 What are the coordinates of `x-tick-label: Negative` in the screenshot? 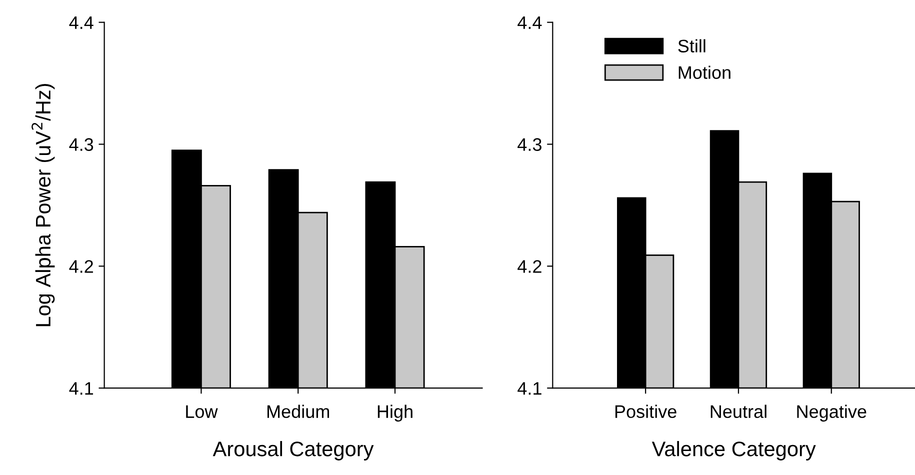 It's located at (831, 413).